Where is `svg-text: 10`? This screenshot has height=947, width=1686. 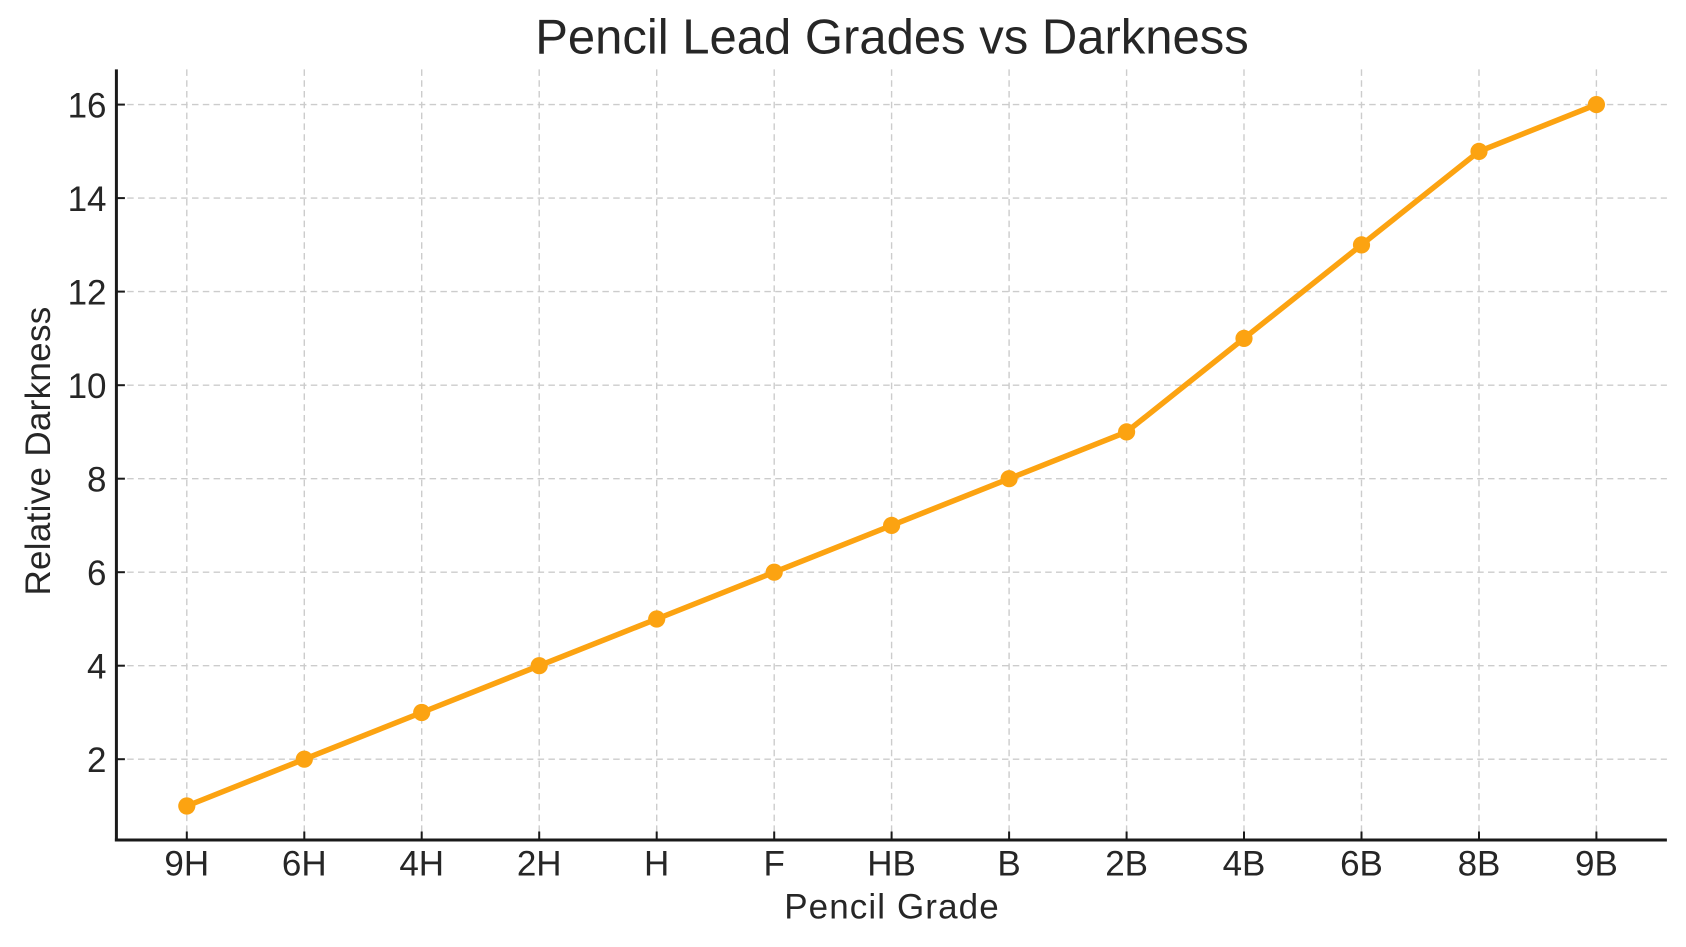
svg-text: 10 is located at coordinates (87, 386).